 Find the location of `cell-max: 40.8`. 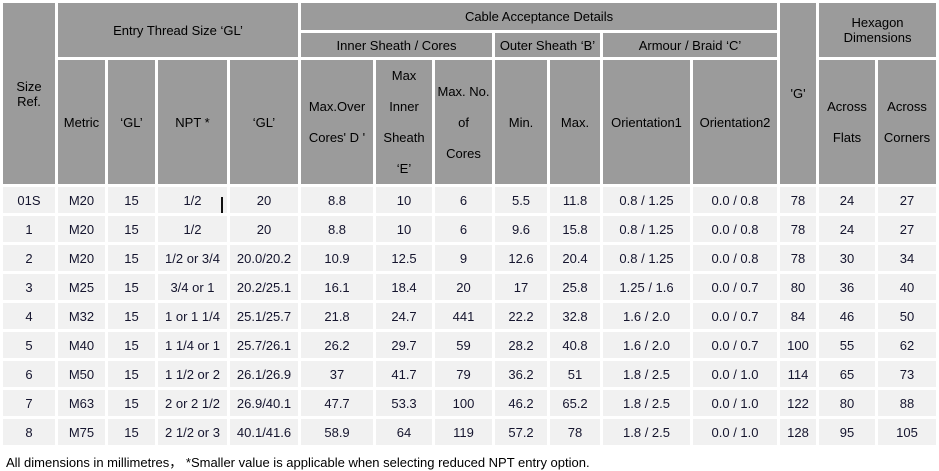

cell-max: 40.8 is located at coordinates (575, 345).